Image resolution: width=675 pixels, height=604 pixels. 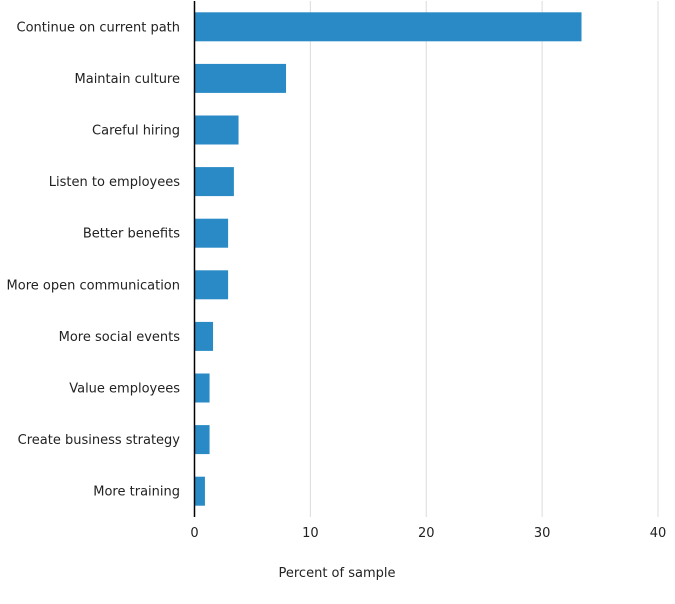 I want to click on category-label: Value employees, so click(x=124, y=389).